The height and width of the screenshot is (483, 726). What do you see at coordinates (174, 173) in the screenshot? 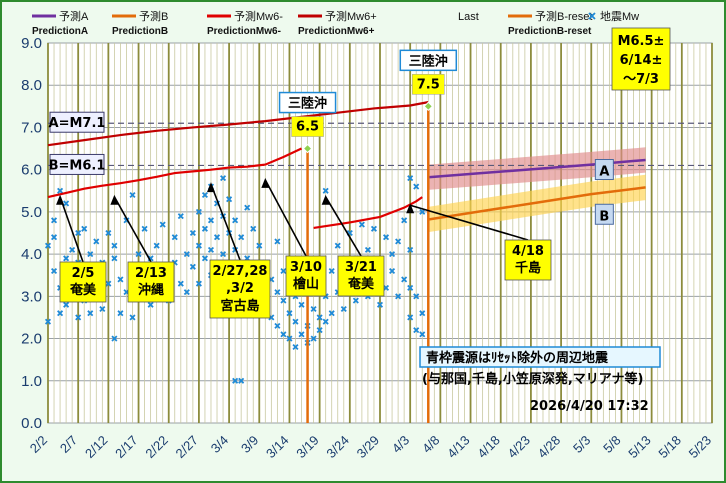
I see `series-line-予測Mw6-` at bounding box center [174, 173].